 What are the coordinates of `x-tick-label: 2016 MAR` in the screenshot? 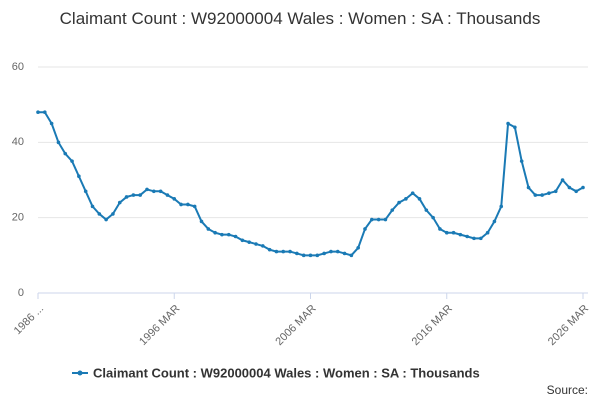 It's located at (432, 325).